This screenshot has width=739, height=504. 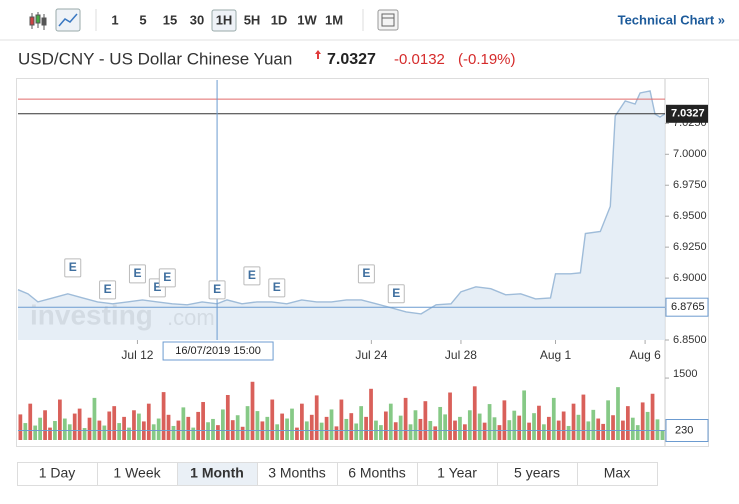 What do you see at coordinates (684, 430) in the screenshot?
I see `volume-current-label: 230` at bounding box center [684, 430].